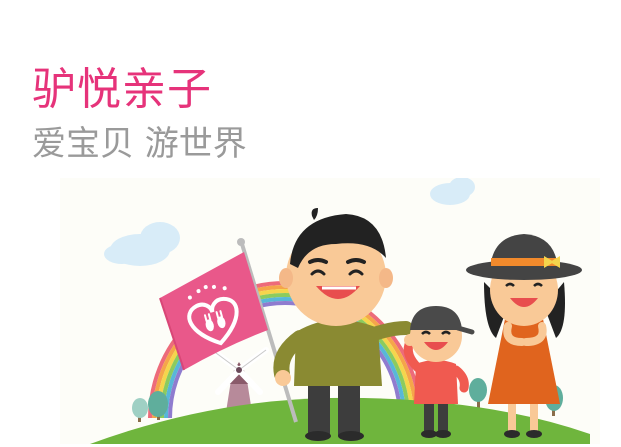 This screenshot has width=621, height=447. Describe the element at coordinates (239, 379) in the screenshot. I see `windmill-icon` at that location.